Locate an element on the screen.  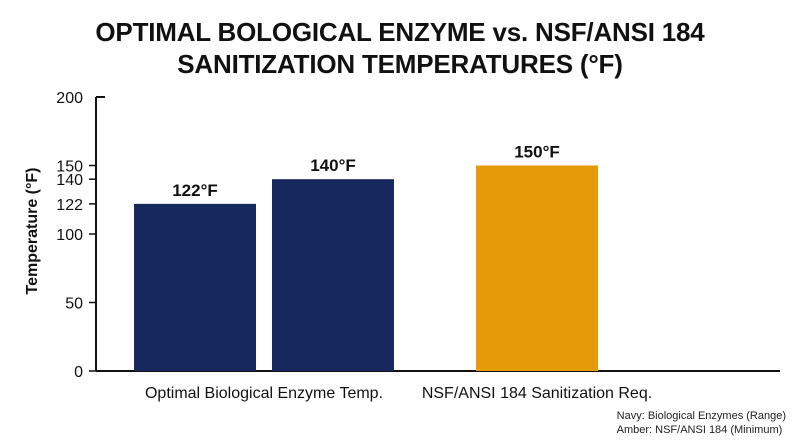
y-tick-label: 100 is located at coordinates (69, 235).